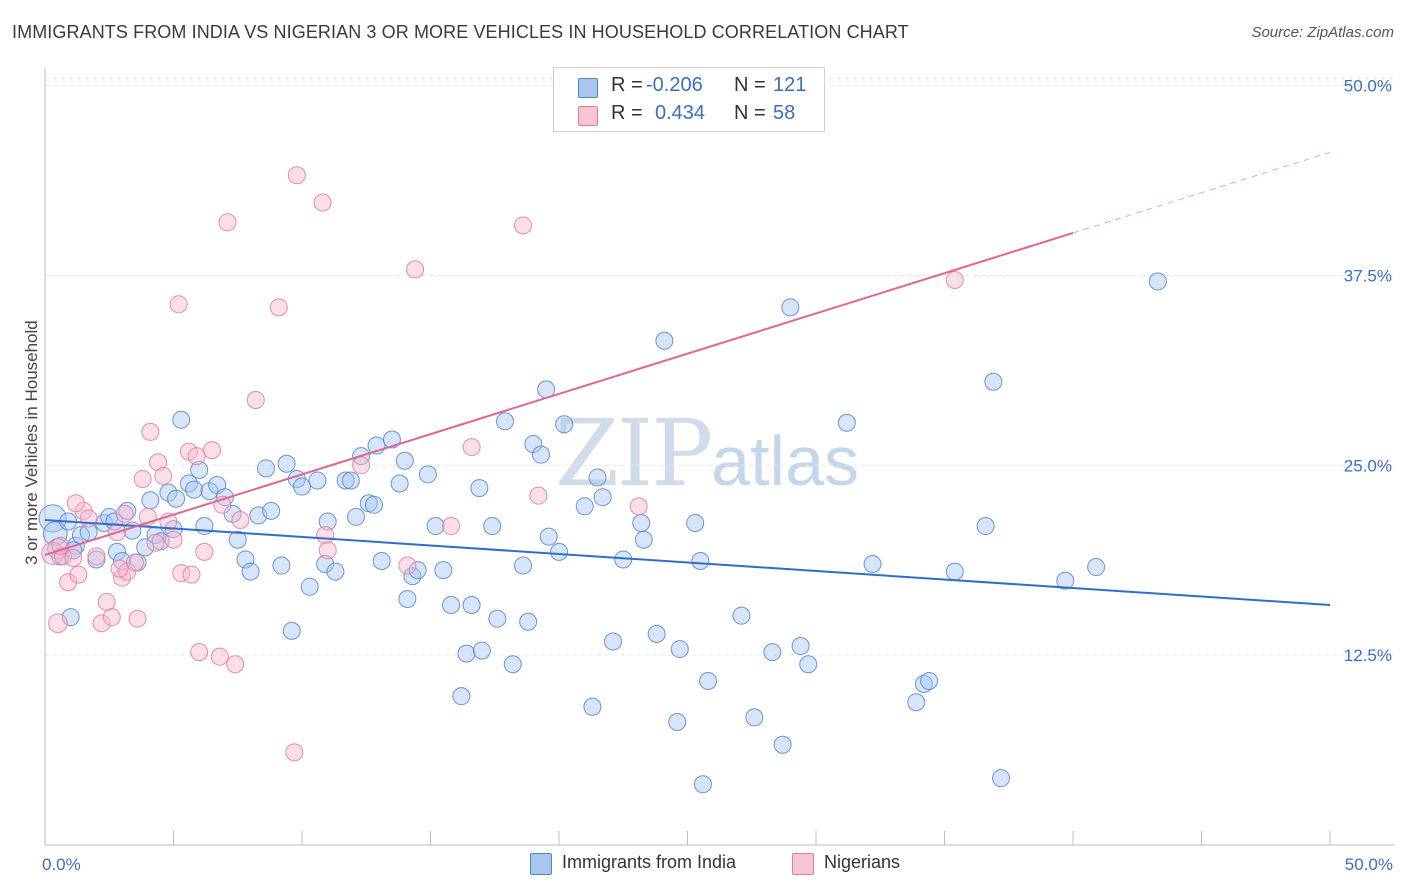  Describe the element at coordinates (1368, 655) in the screenshot. I see `y-tick-label: 12.5%` at that location.